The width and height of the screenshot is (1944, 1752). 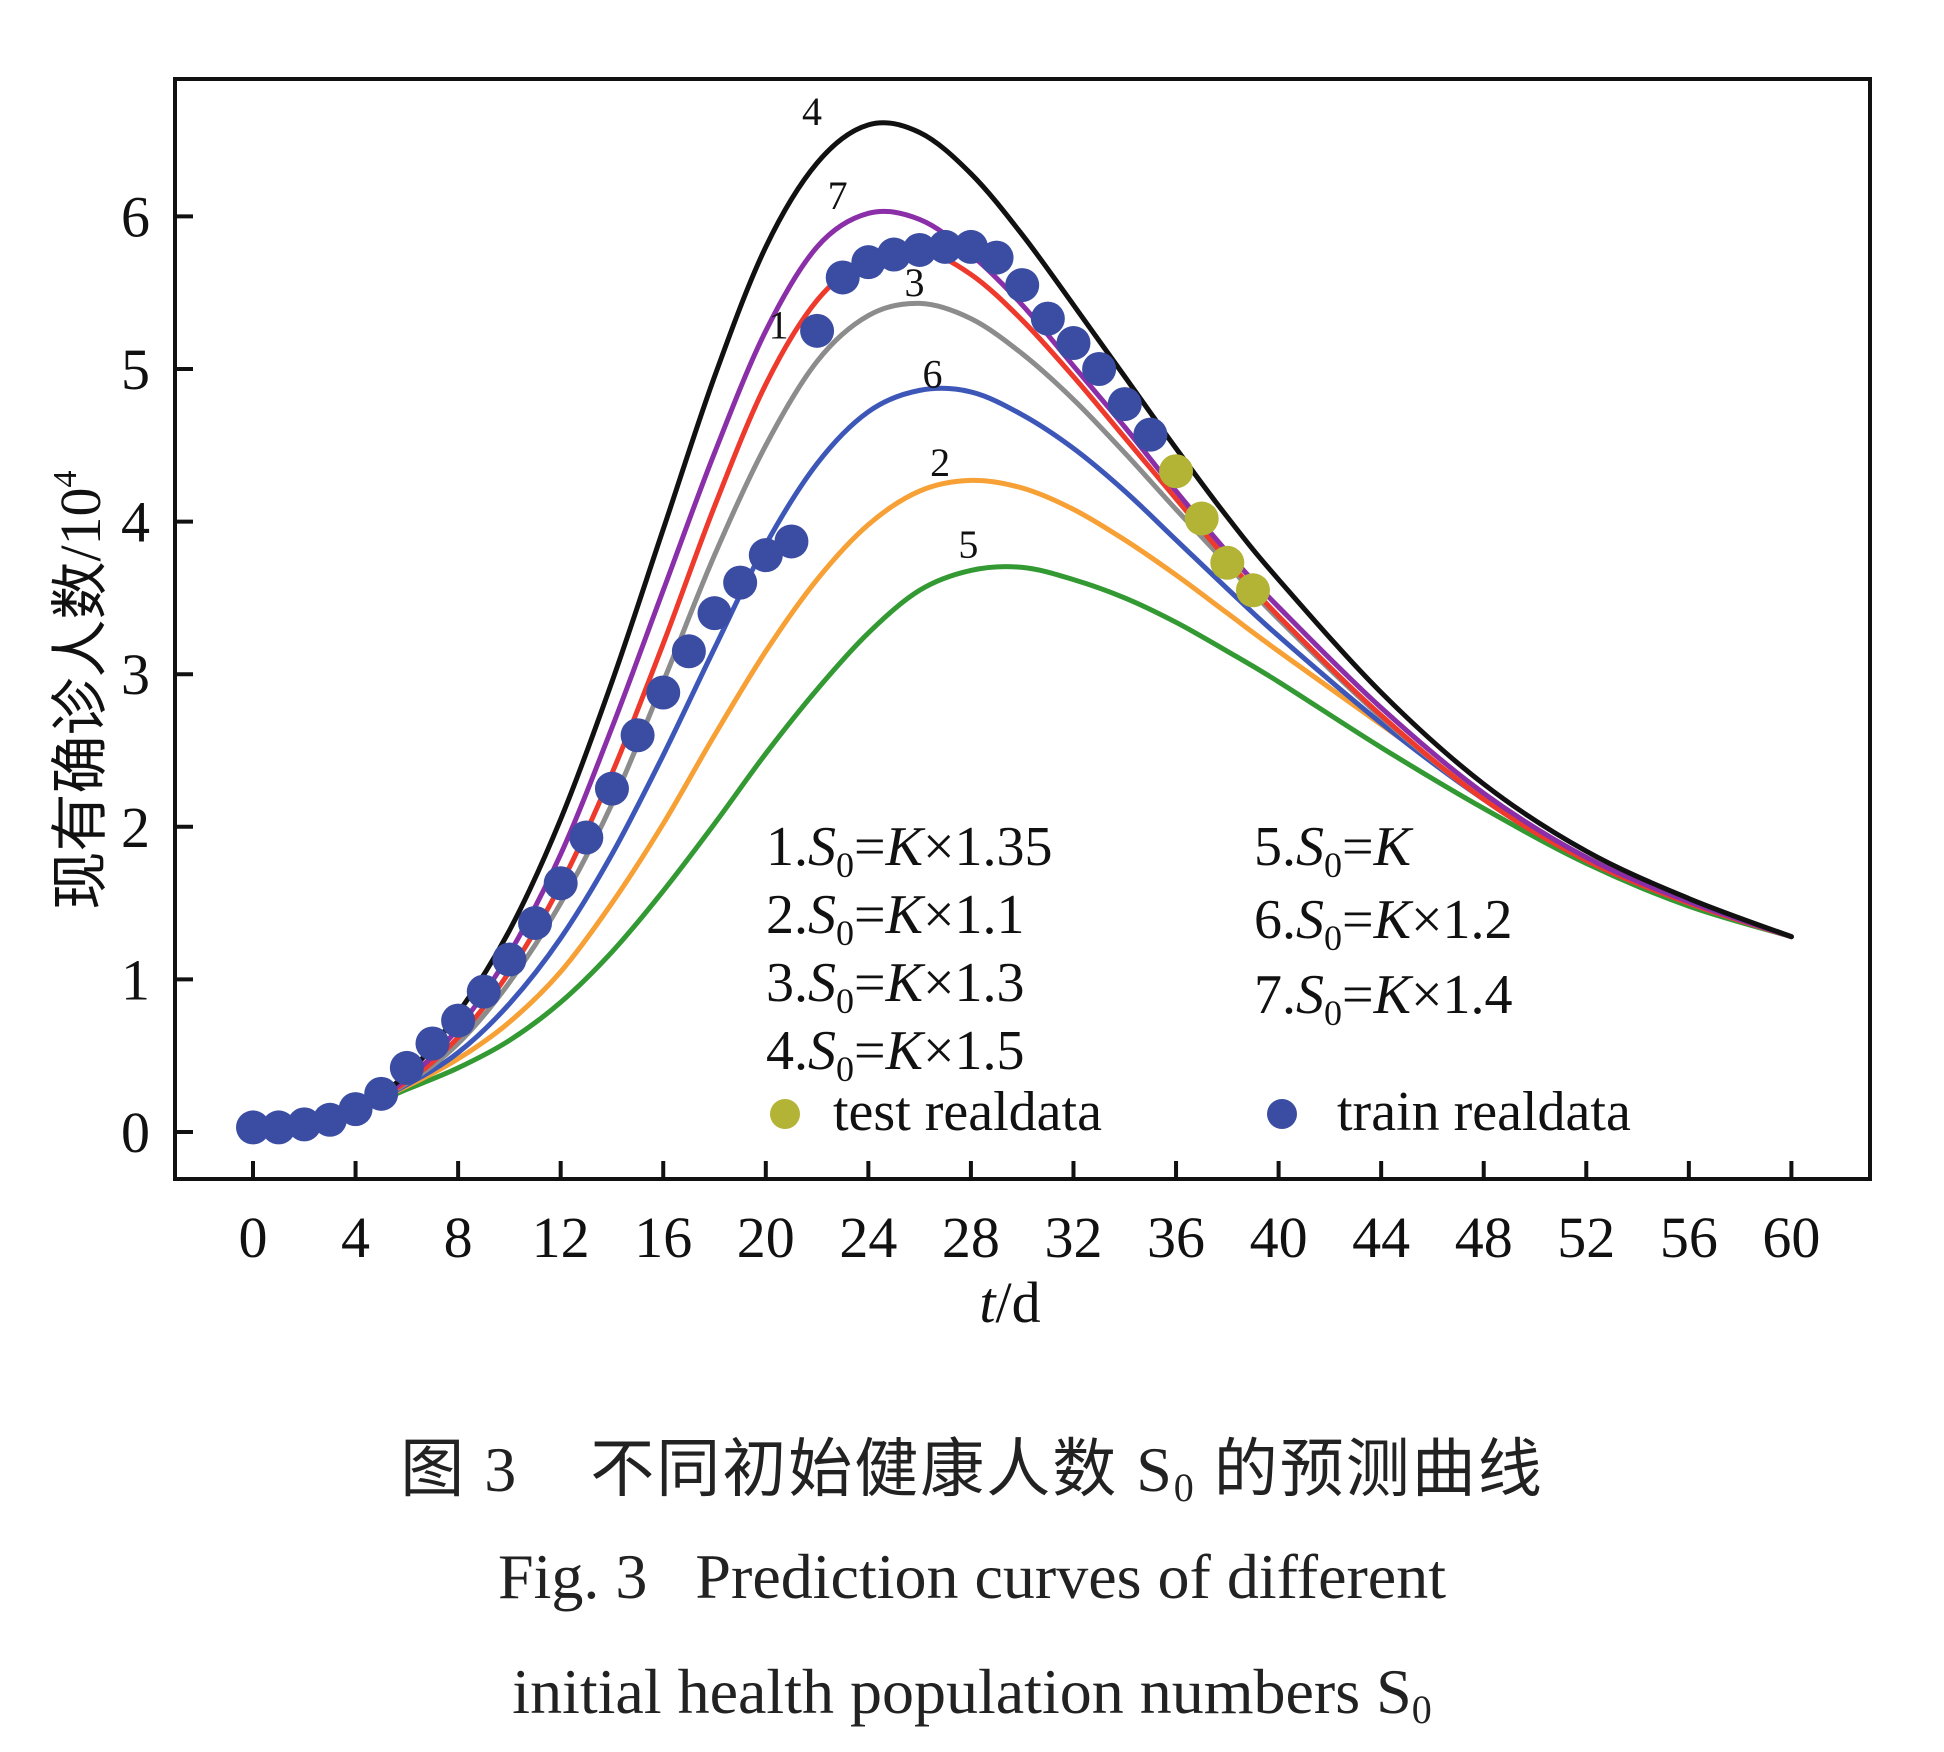 What do you see at coordinates (785, 1114) in the screenshot?
I see `legend-test-marker` at bounding box center [785, 1114].